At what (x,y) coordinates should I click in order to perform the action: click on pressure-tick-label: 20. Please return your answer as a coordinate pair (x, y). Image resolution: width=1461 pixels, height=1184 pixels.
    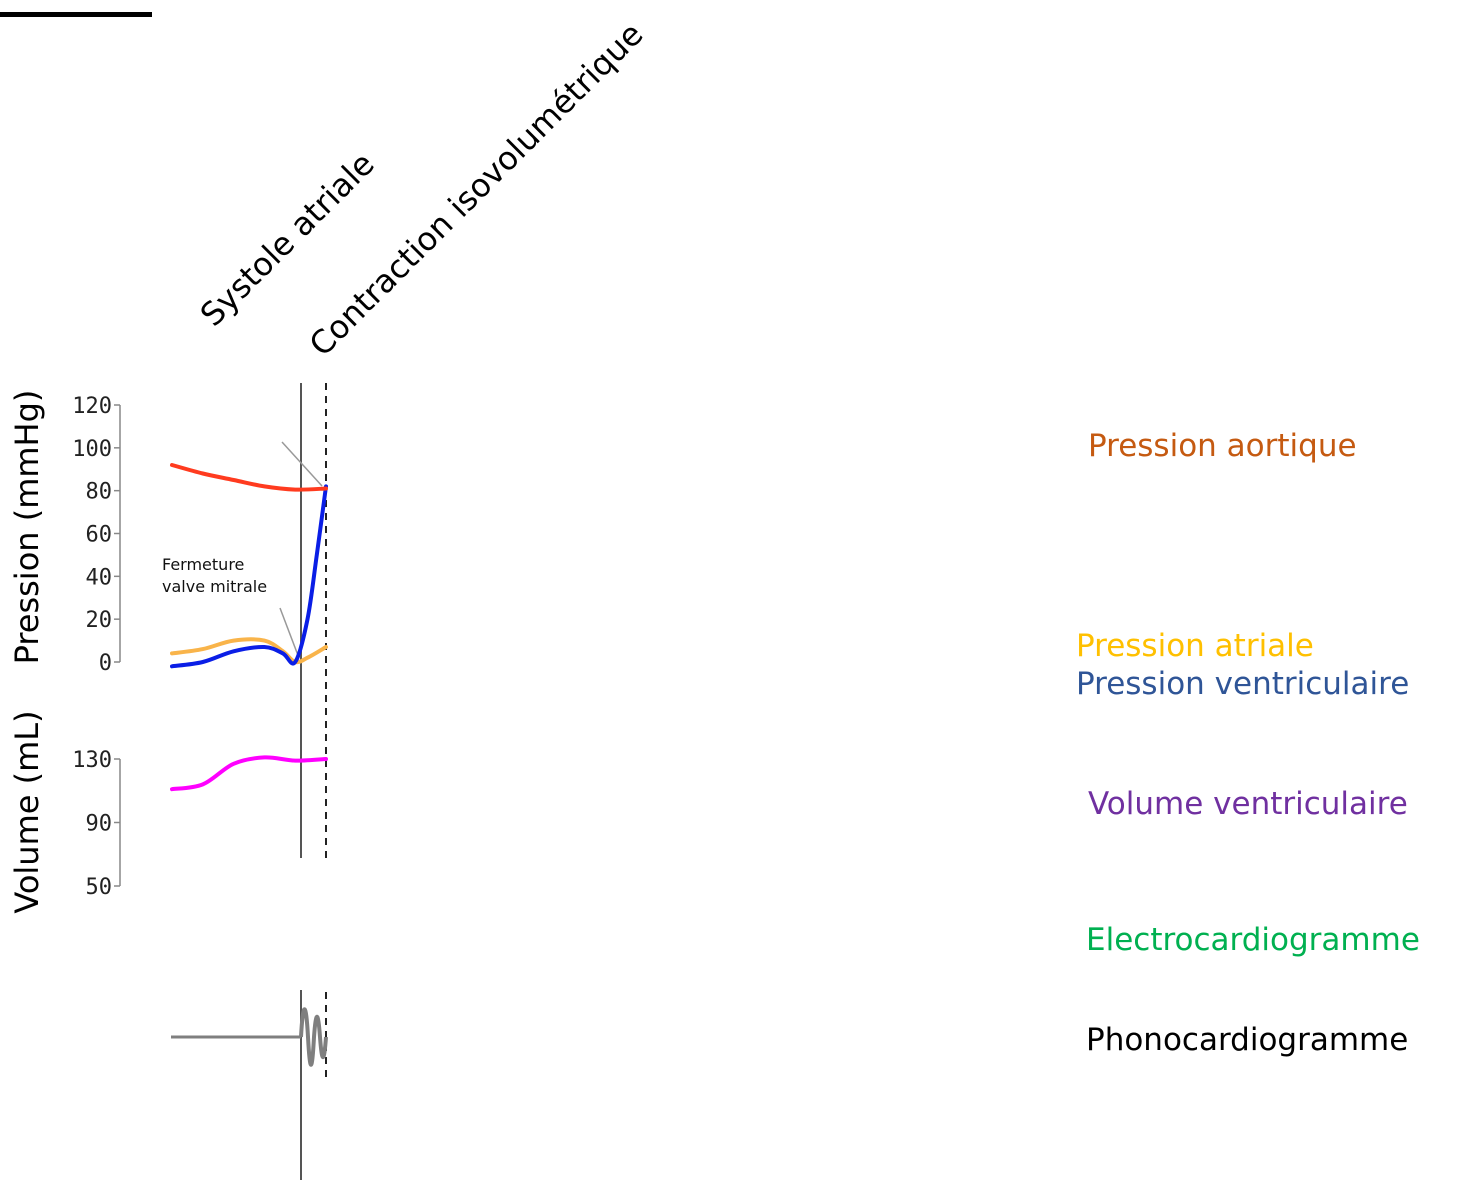
    Looking at the image, I should click on (99, 620).